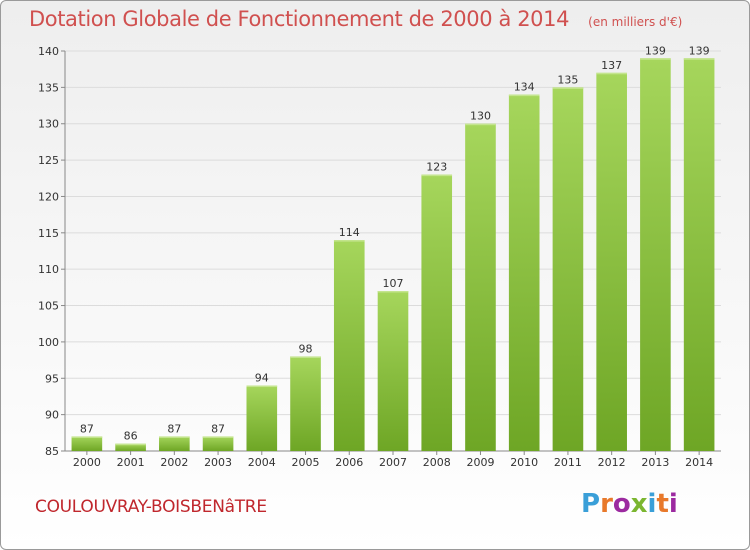 The width and height of the screenshot is (750, 550). Describe the element at coordinates (606, 504) in the screenshot. I see `logo-letter: r` at that location.